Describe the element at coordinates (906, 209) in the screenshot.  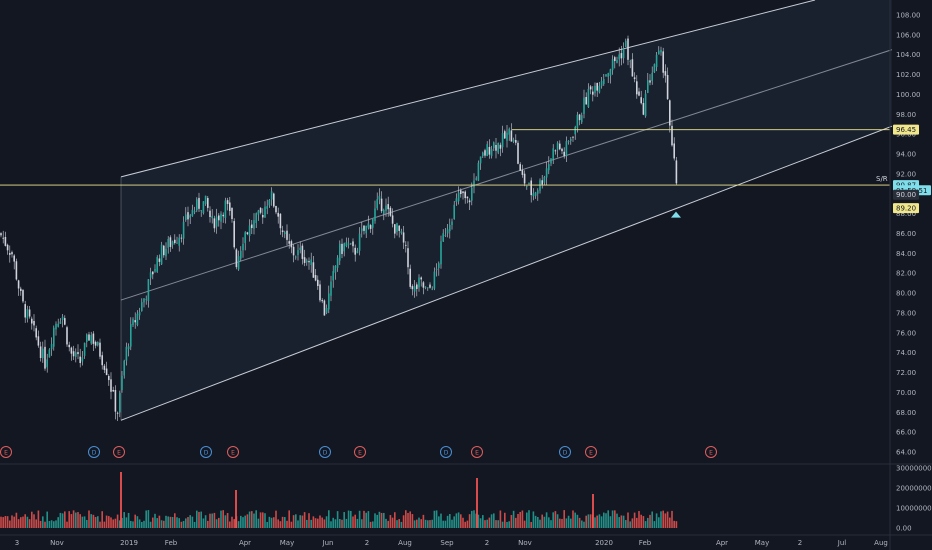
I see `price-tag-label: 89.20` at that location.